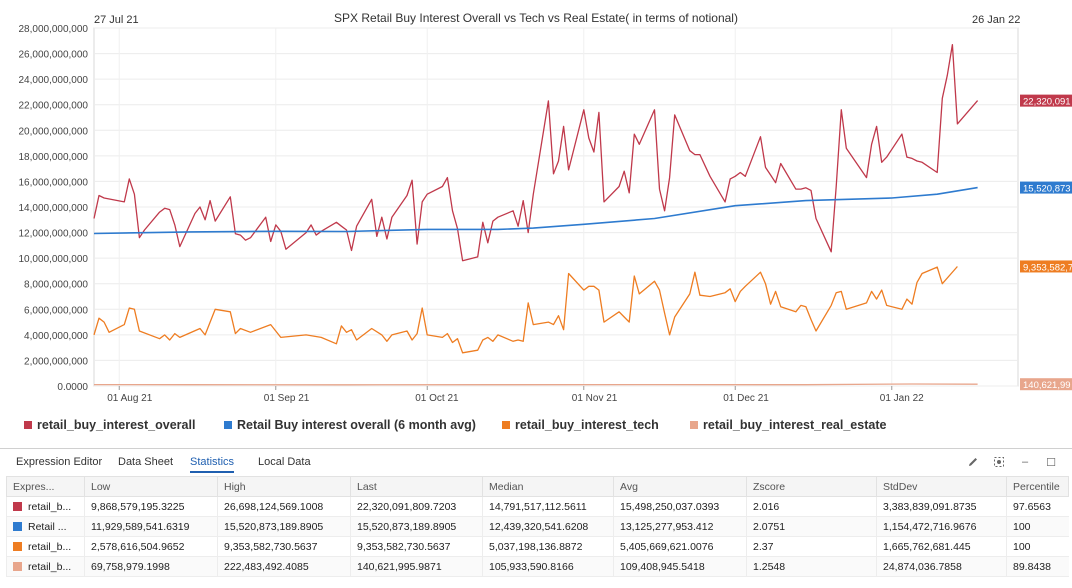  Describe the element at coordinates (53, 157) in the screenshot. I see `y-tick-label: 18,000,000,000` at that location.